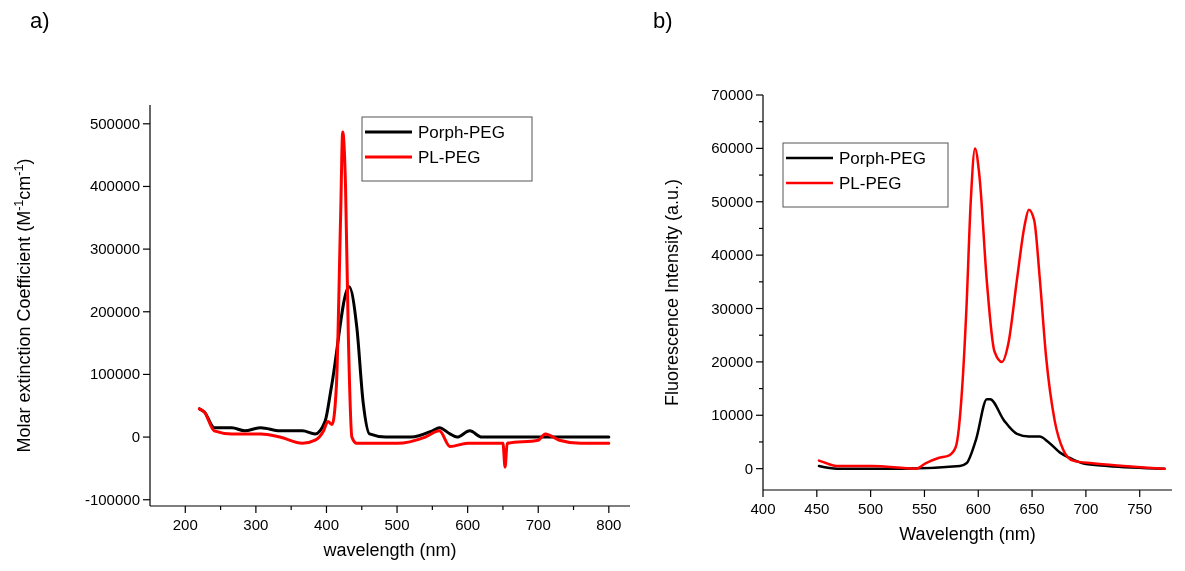 The width and height of the screenshot is (1185, 571). What do you see at coordinates (732, 308) in the screenshot?
I see `y-tick-label: 30000` at bounding box center [732, 308].